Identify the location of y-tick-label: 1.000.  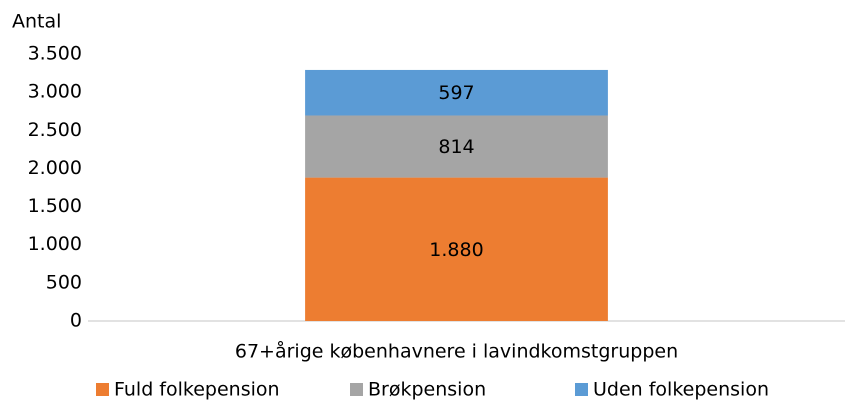
(55, 244).